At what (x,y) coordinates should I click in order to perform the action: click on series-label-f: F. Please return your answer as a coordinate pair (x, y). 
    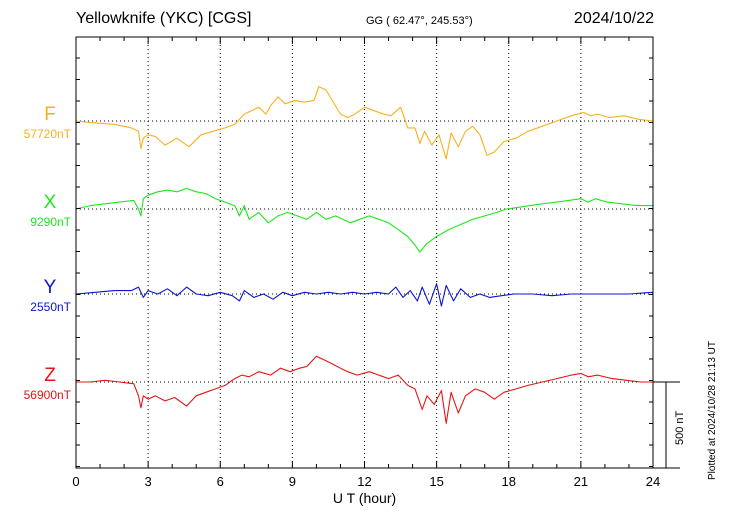
    Looking at the image, I should click on (50, 114).